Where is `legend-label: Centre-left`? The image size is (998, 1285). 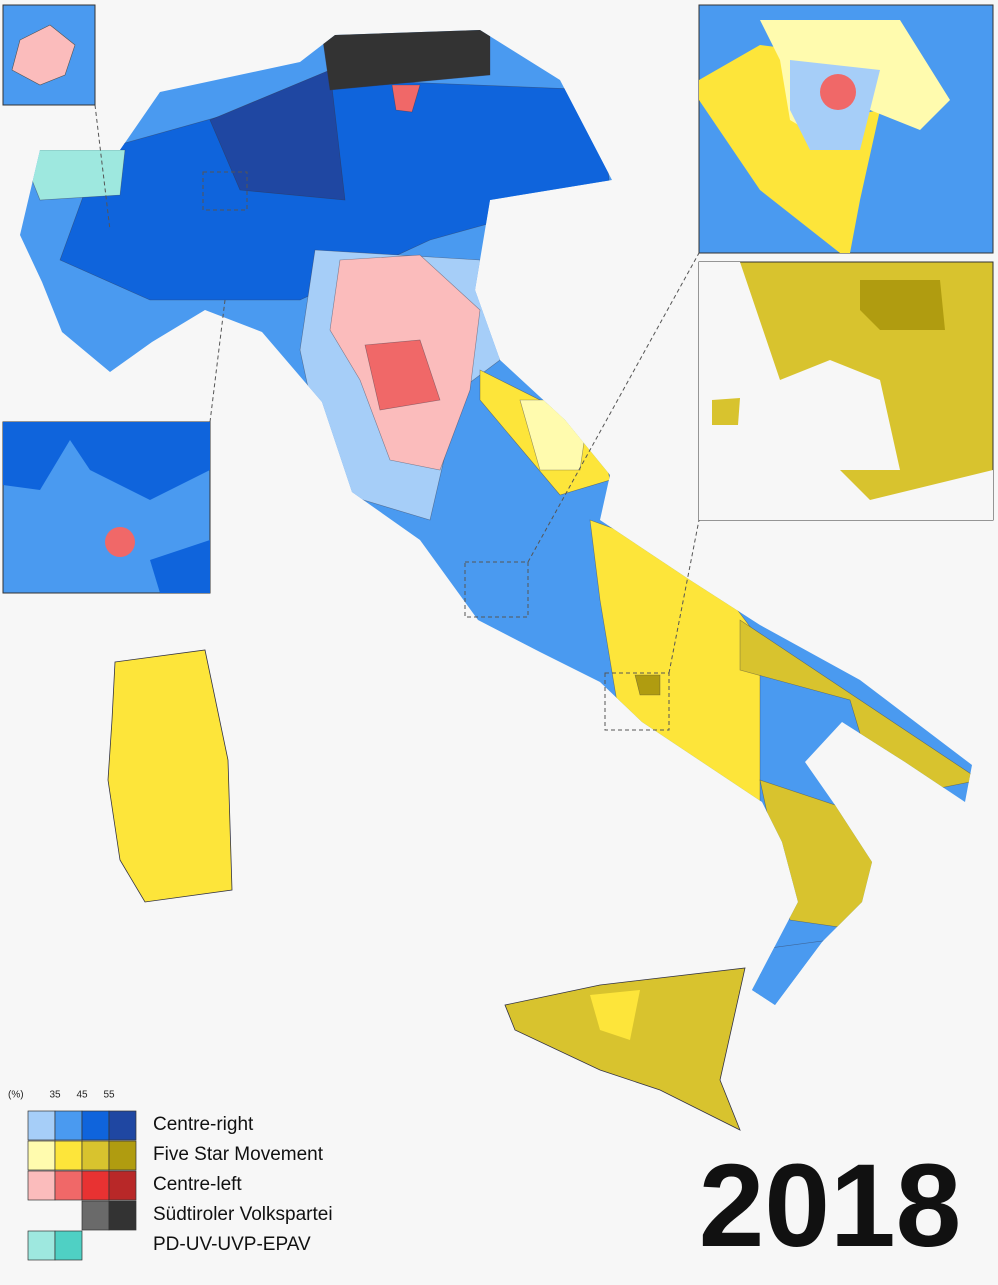
legend-label: Centre-left is located at coordinates (197, 1184).